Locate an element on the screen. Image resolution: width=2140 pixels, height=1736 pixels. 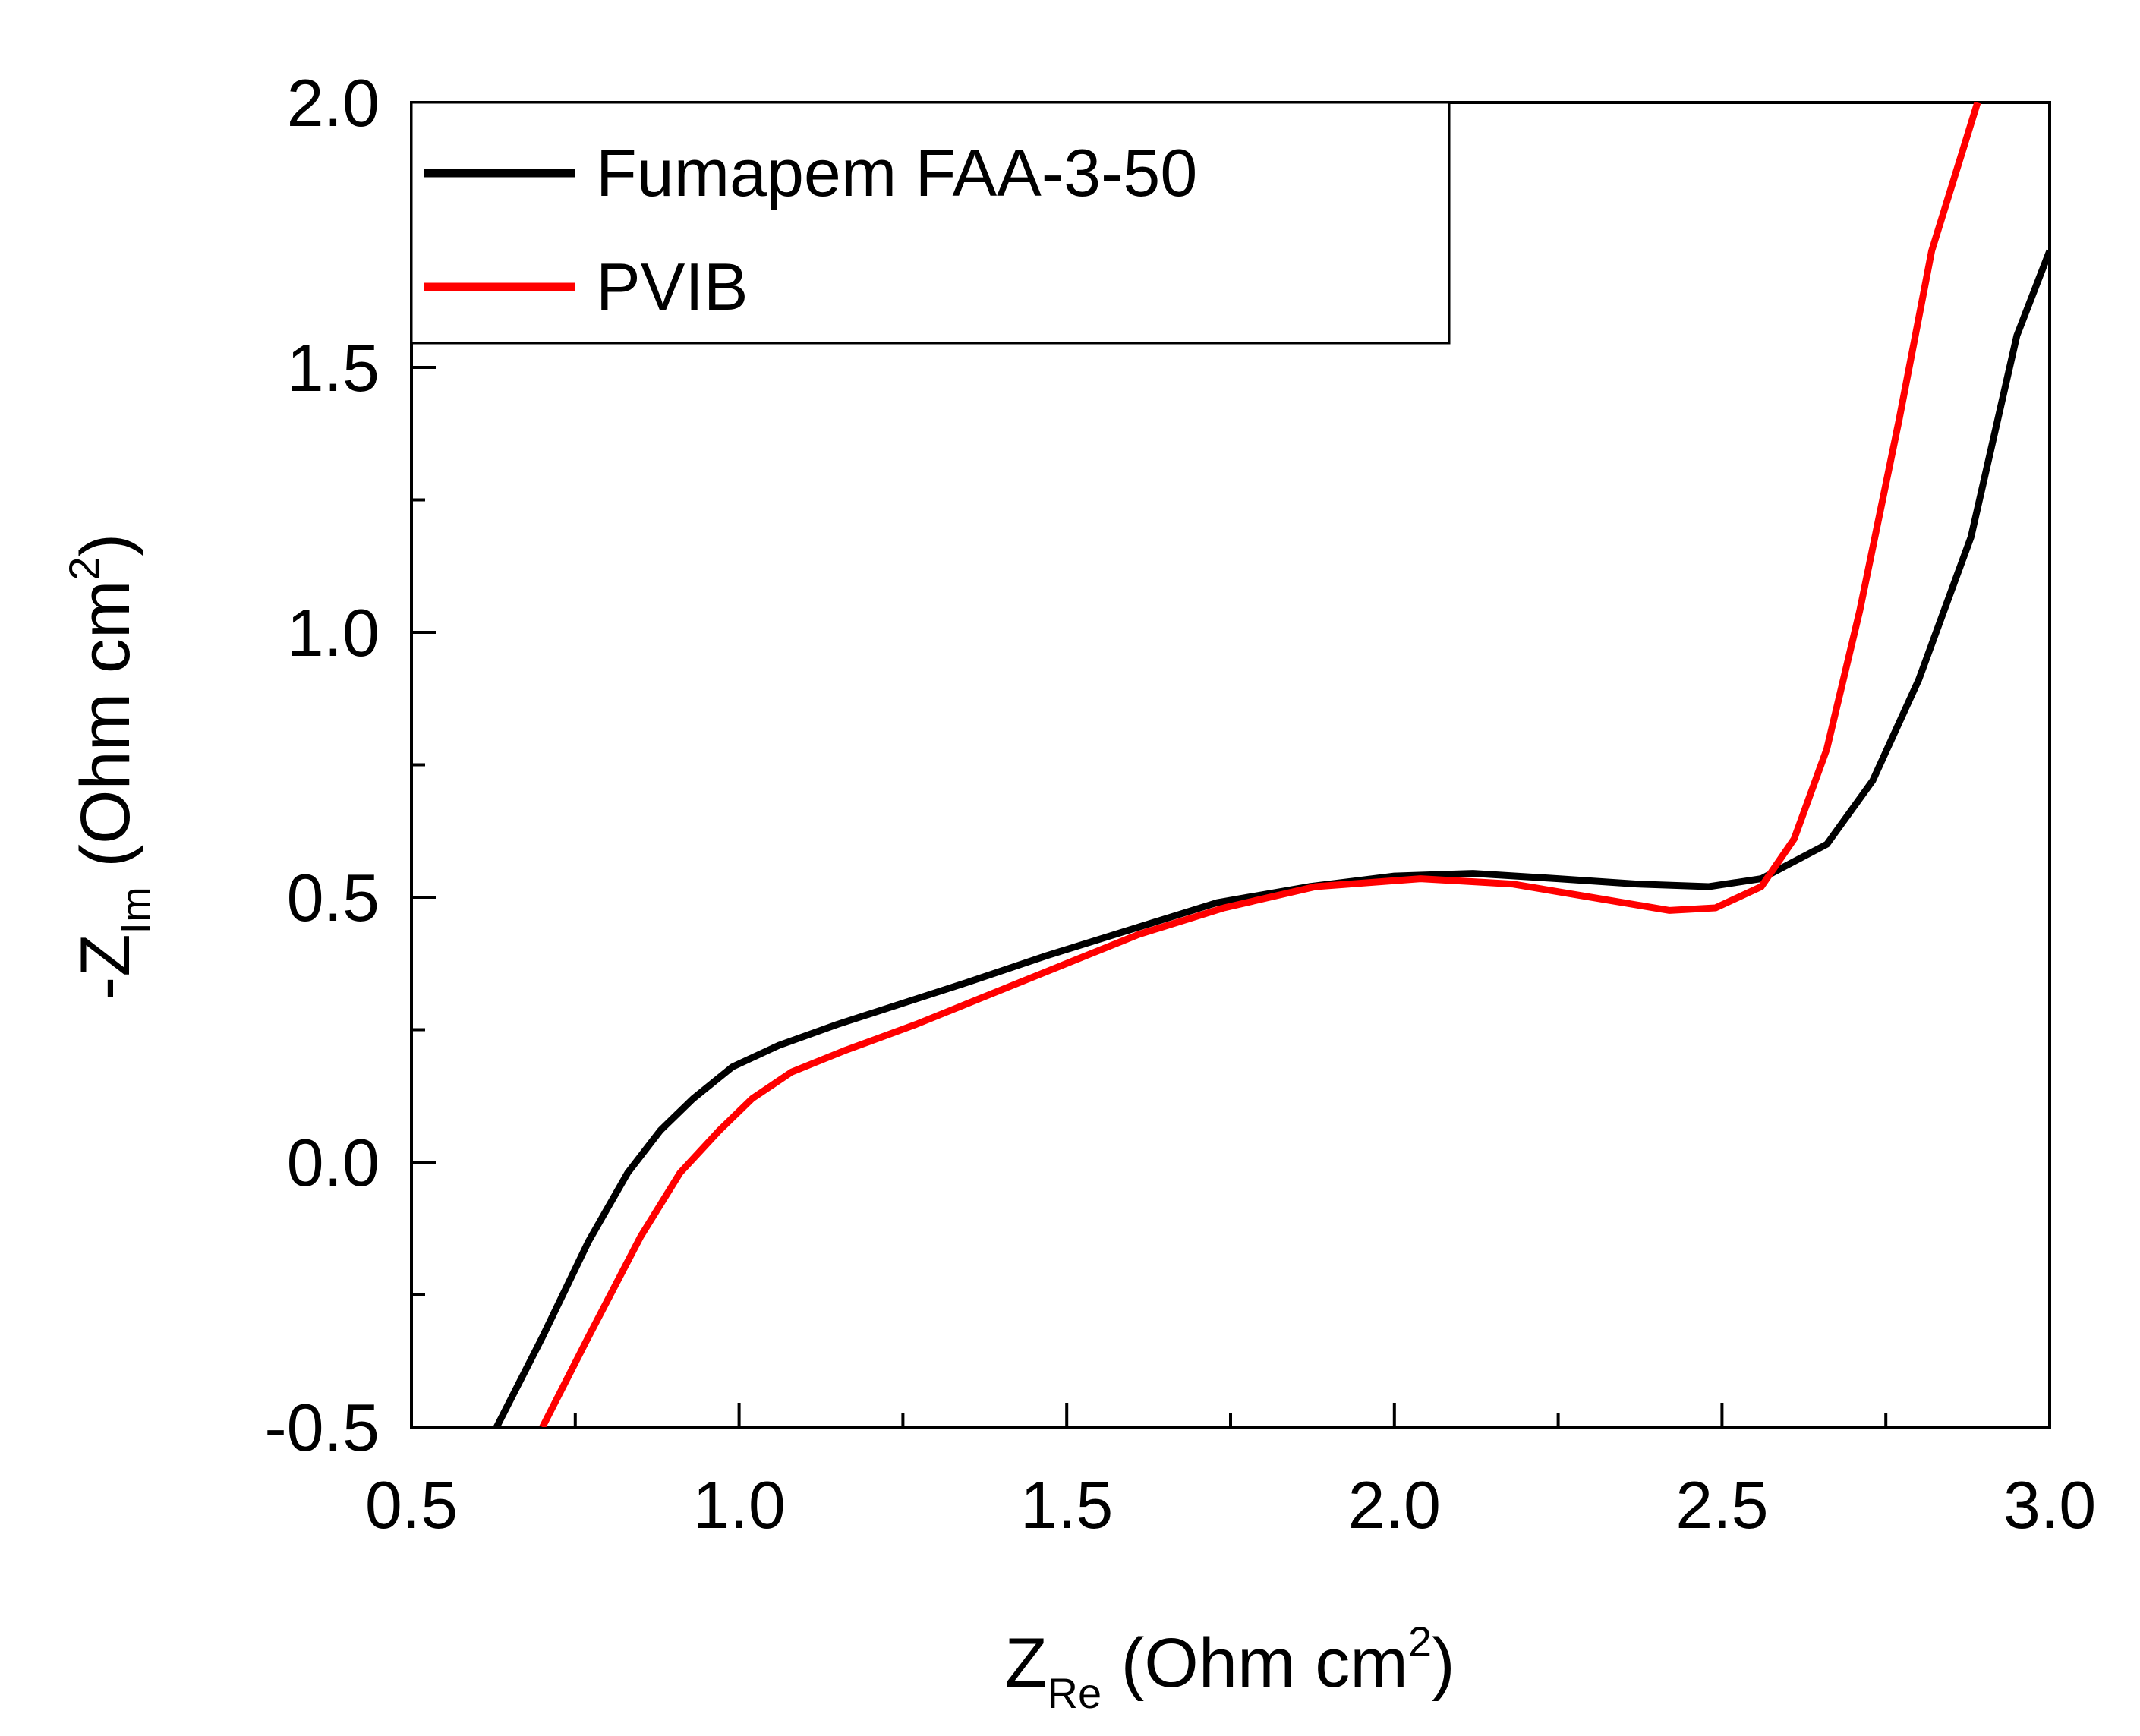
y-tick-label: 0.5 is located at coordinates (333, 898).